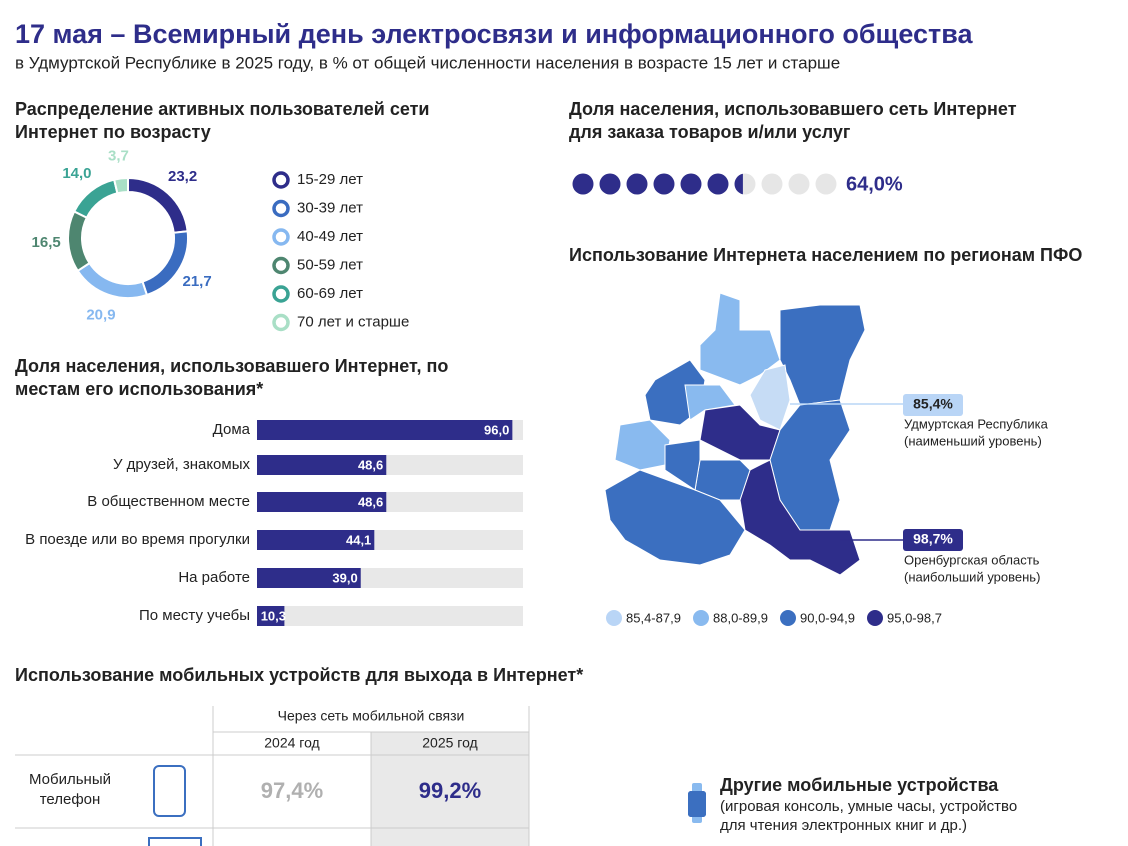 The width and height of the screenshot is (1128, 846). Describe the element at coordinates (330, 179) in the screenshot. I see `legend-label: 15-29 лет` at that location.